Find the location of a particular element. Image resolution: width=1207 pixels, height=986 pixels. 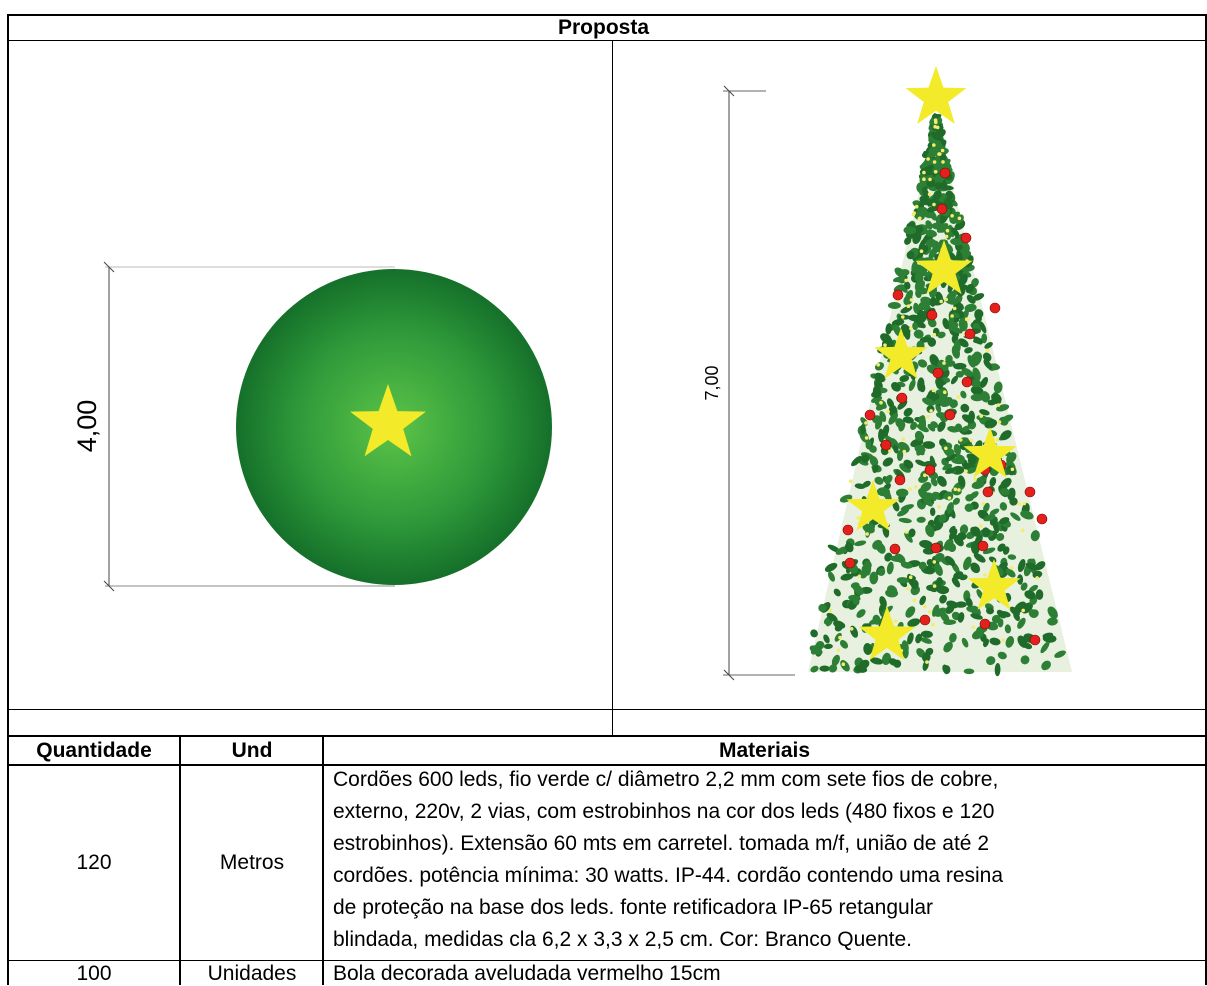

row2-description-line: Bola decorada aveludada vermelho 15cm is located at coordinates (527, 973).